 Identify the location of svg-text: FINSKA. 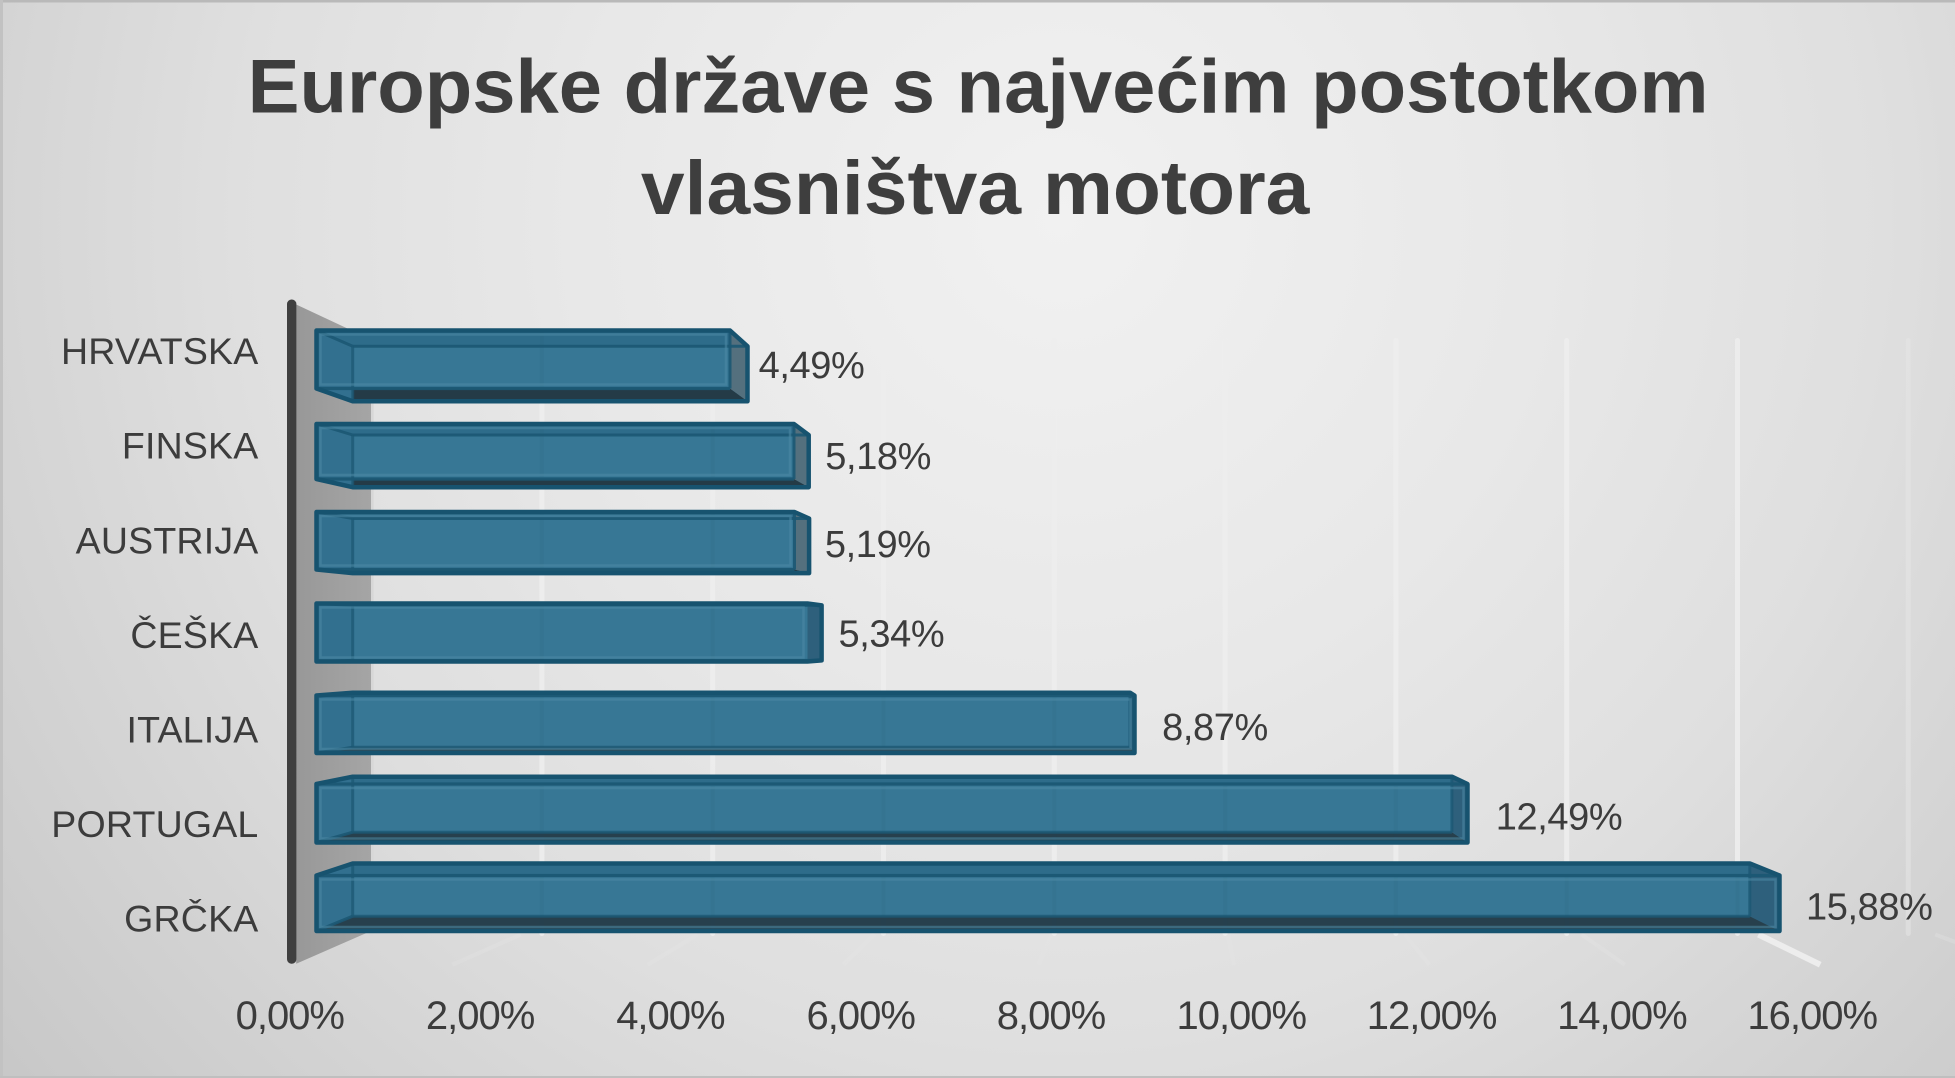
(190, 446).